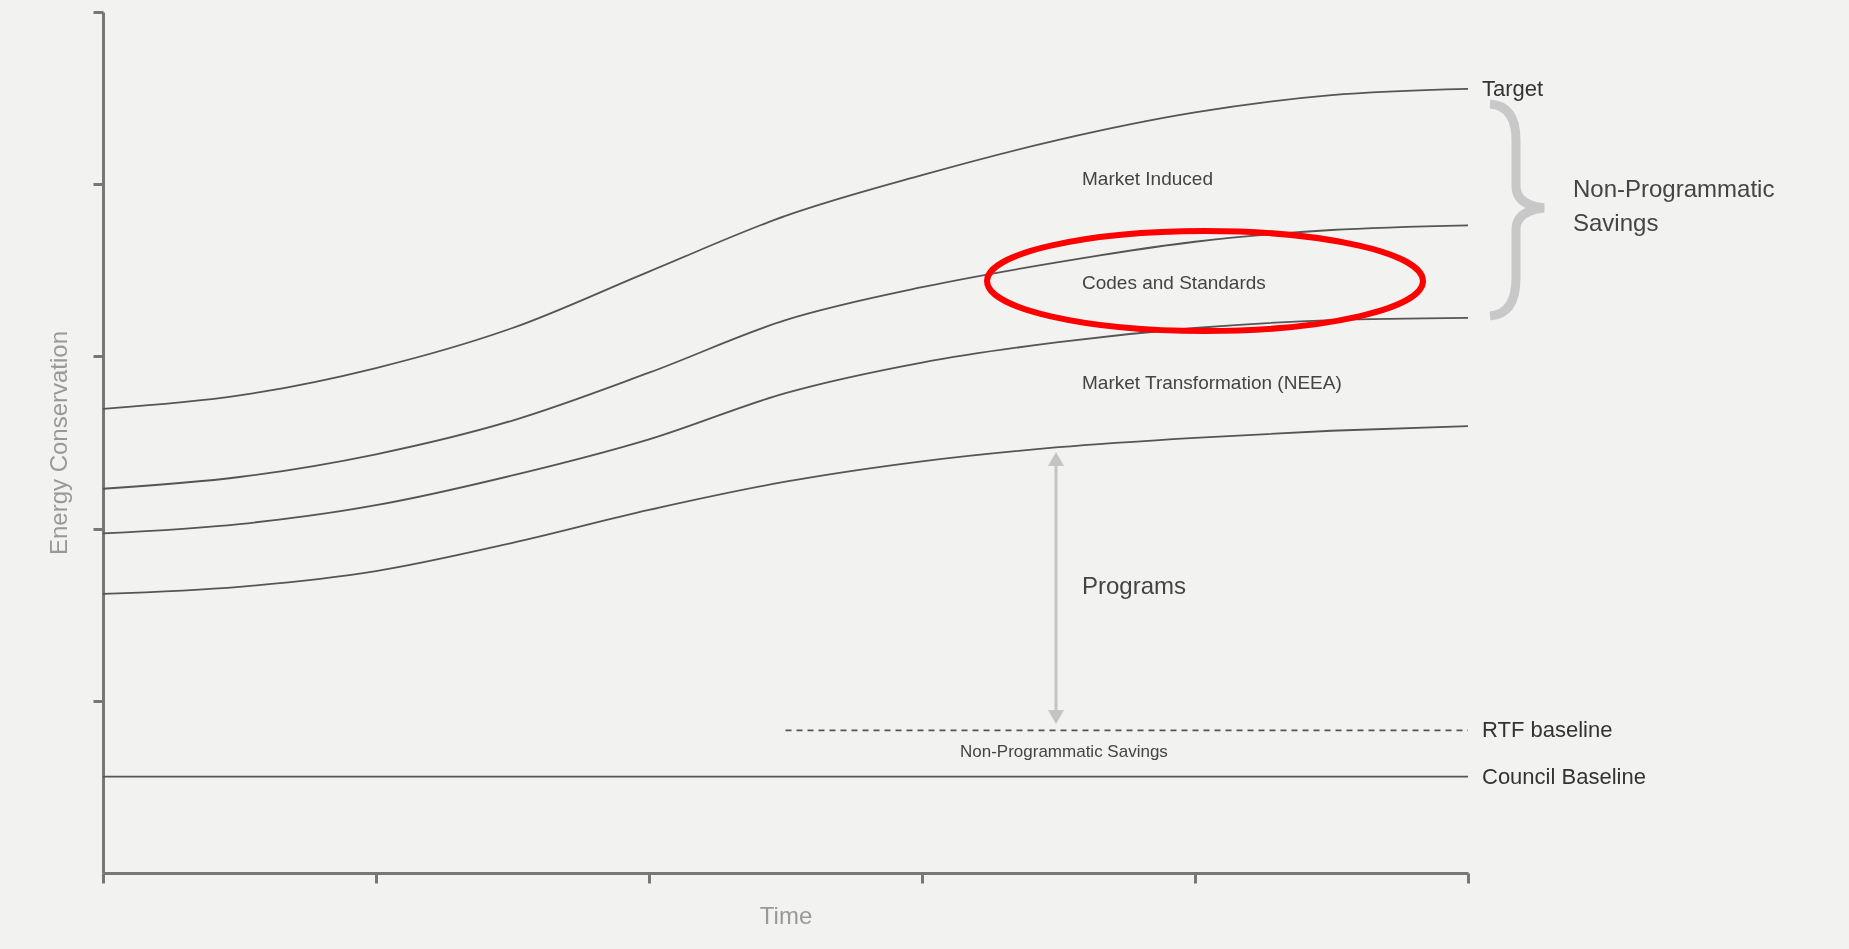 The width and height of the screenshot is (1849, 949). What do you see at coordinates (1064, 752) in the screenshot?
I see `annotation: Non-Programmatic Savings` at bounding box center [1064, 752].